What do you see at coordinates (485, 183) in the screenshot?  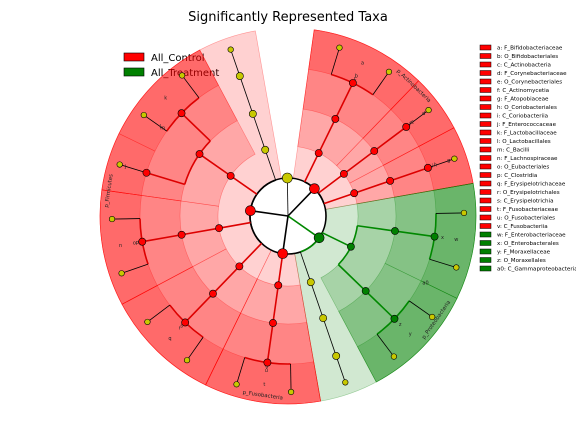 I see `key-swatch-q` at bounding box center [485, 183].